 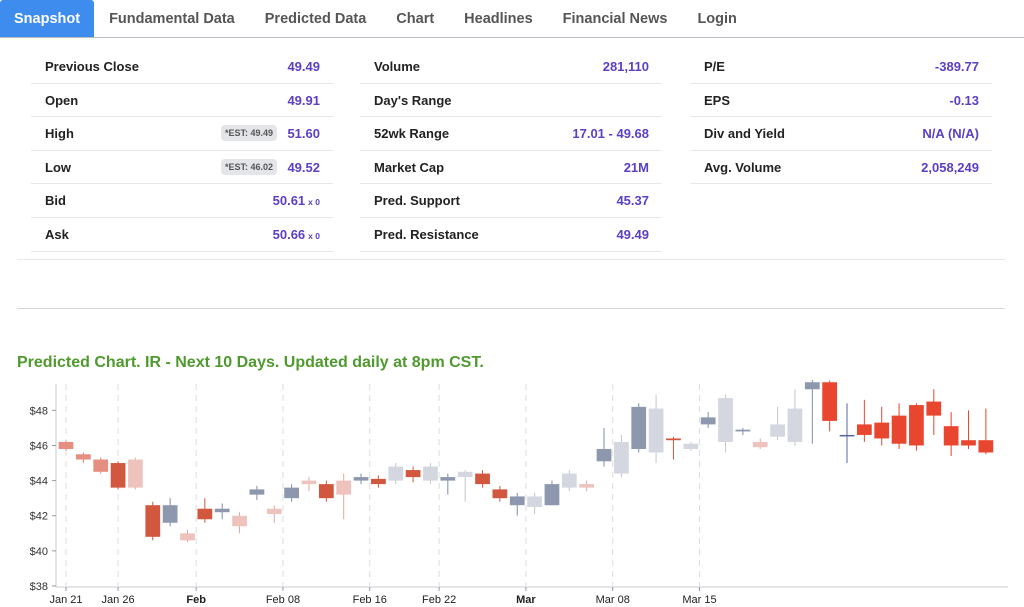 What do you see at coordinates (58, 167) in the screenshot?
I see `stat-label: Low` at bounding box center [58, 167].